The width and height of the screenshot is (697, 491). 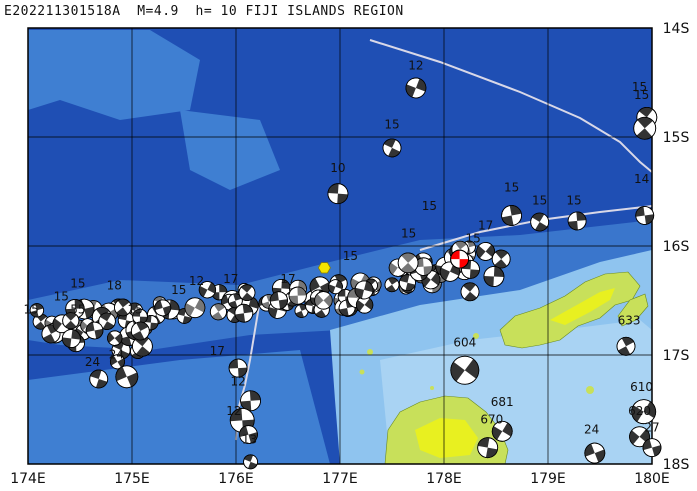 I want to click on lat-tick-label: 14S, so click(x=676, y=29).